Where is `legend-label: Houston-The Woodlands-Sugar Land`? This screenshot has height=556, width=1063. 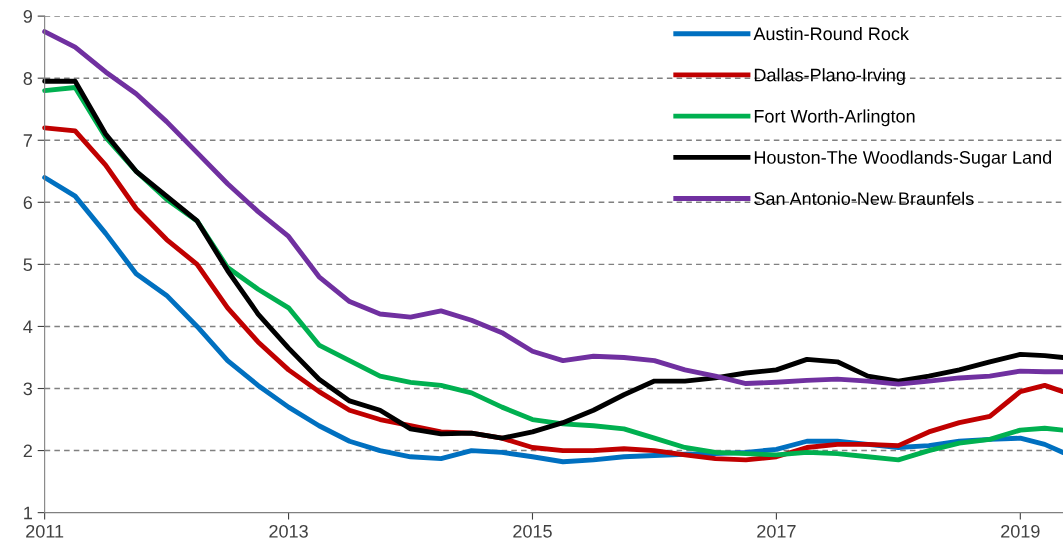
legend-label: Houston-The Woodlands-Sugar Land is located at coordinates (903, 159).